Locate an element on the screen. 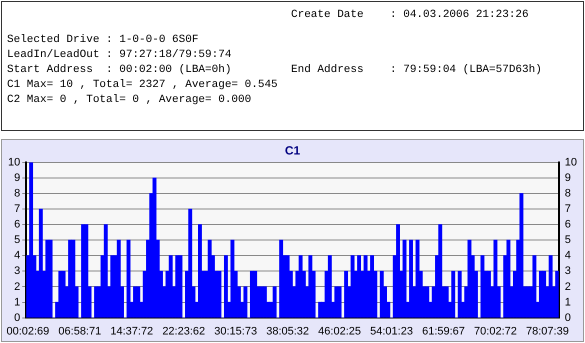 Image resolution: width=585 pixels, height=343 pixels. x-tick-label: 06:58:71 is located at coordinates (80, 331).